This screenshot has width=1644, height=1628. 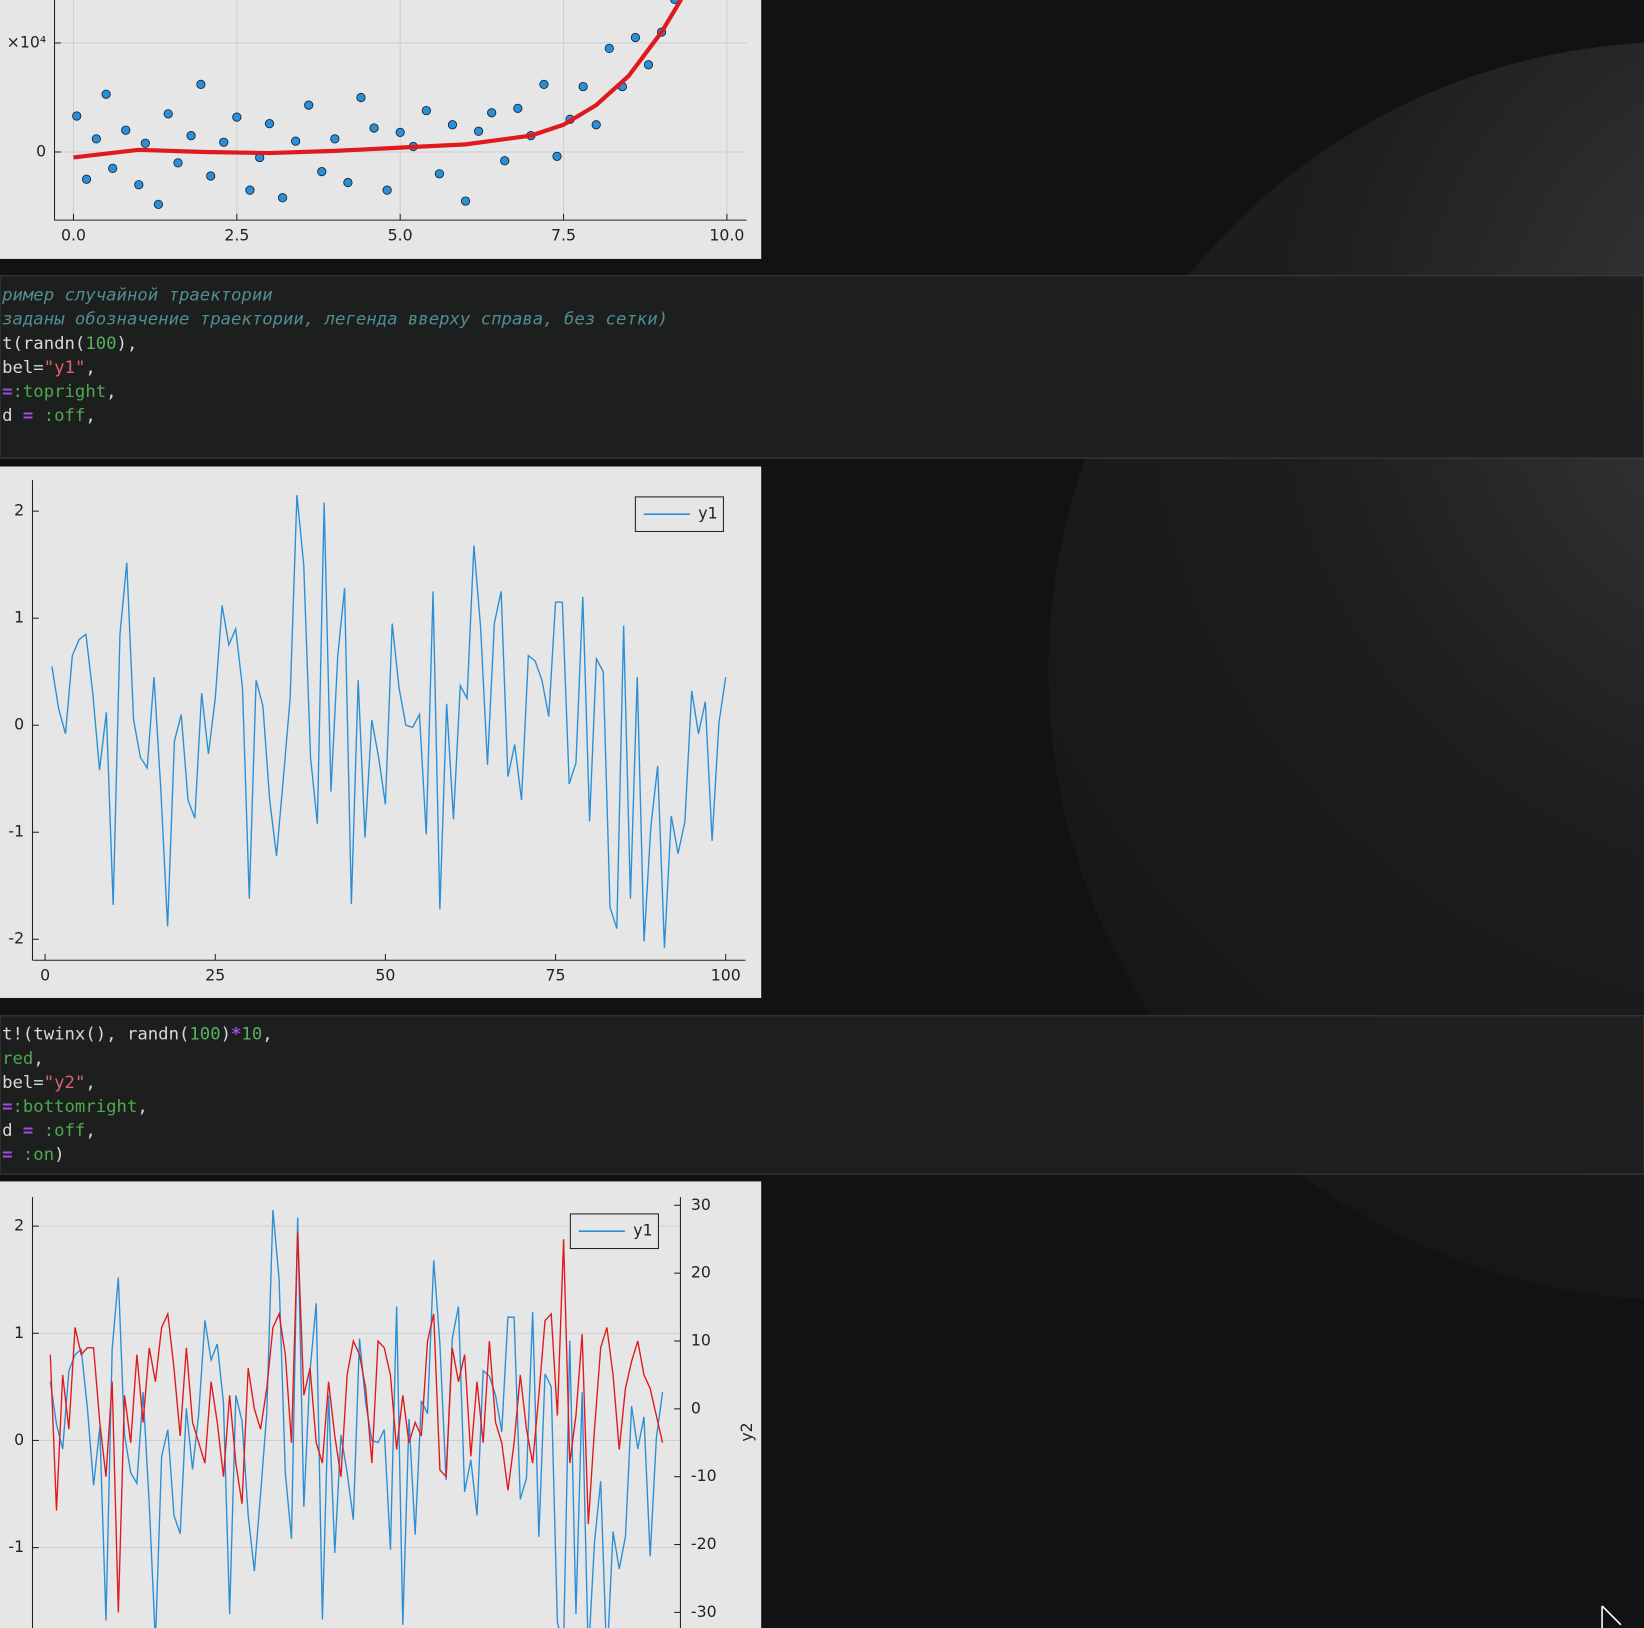 I want to click on x-tick-label: 2.5, so click(x=236, y=234).